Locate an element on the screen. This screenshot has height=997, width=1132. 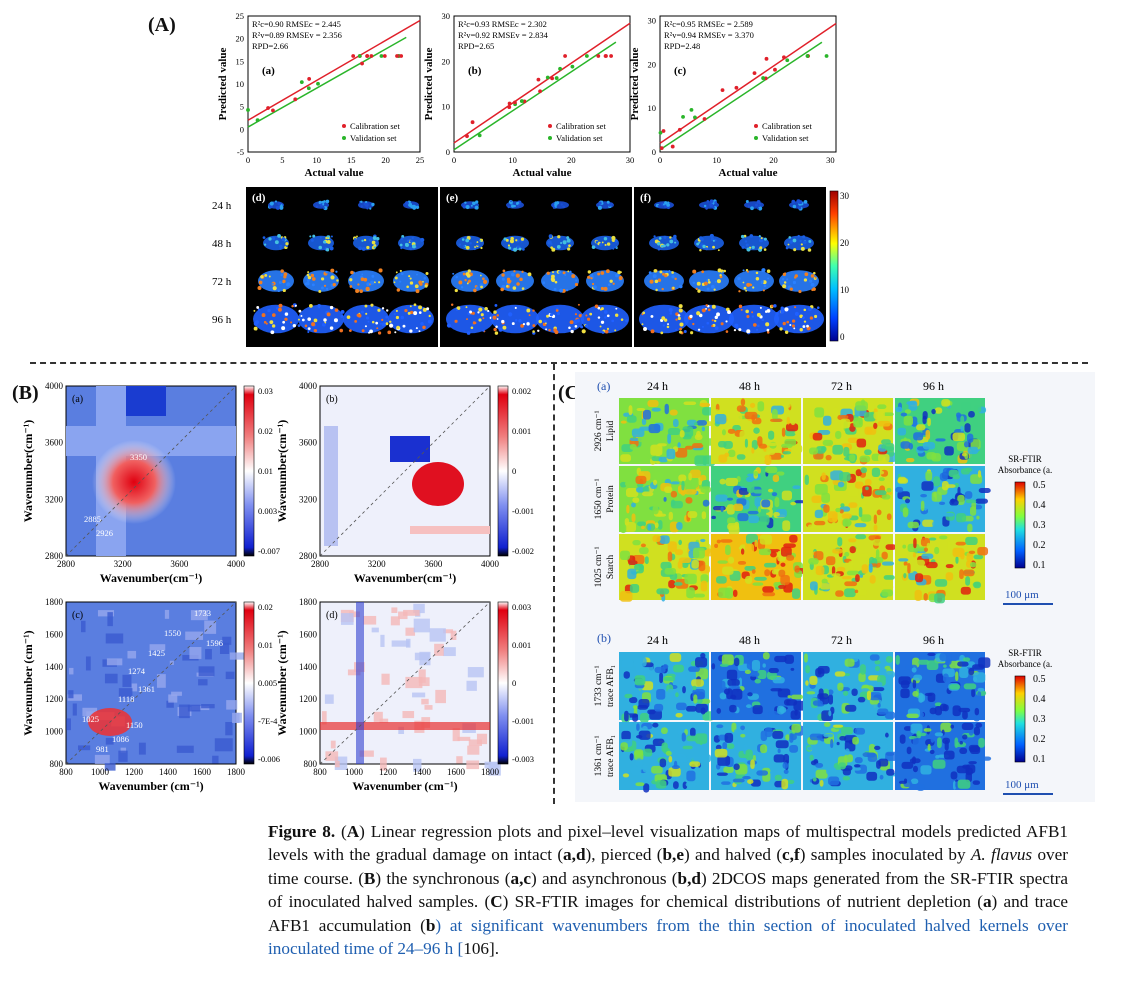
colorbar-tick: 0.5 is located at coordinates (1039, 485).